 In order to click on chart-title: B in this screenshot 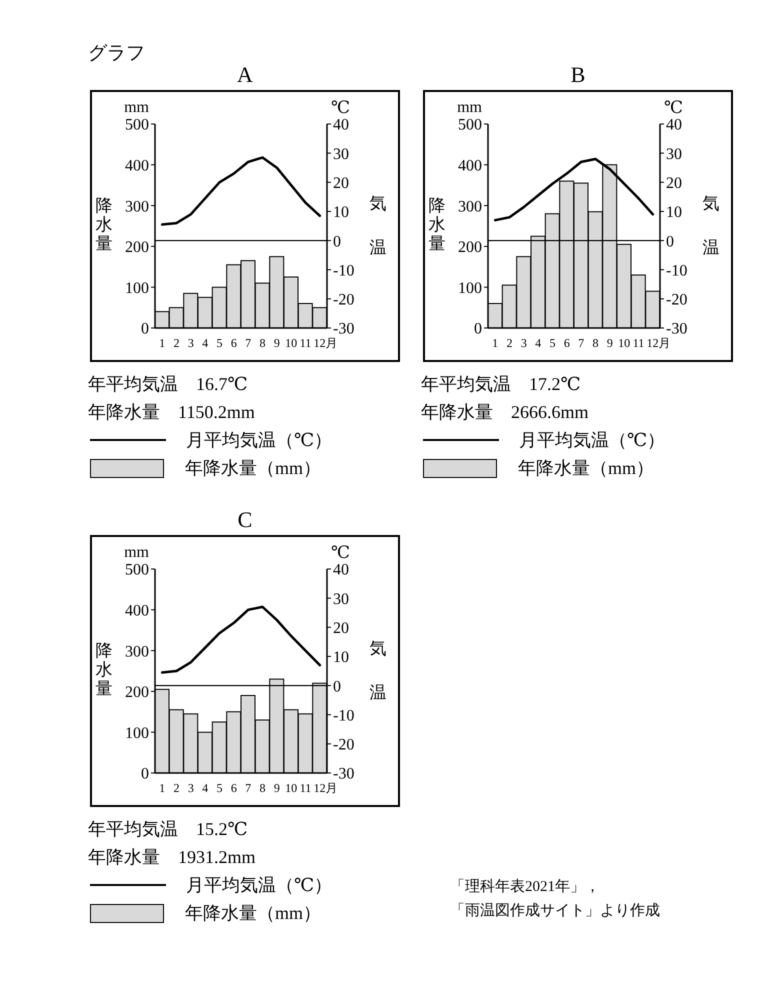, I will do `click(578, 75)`.